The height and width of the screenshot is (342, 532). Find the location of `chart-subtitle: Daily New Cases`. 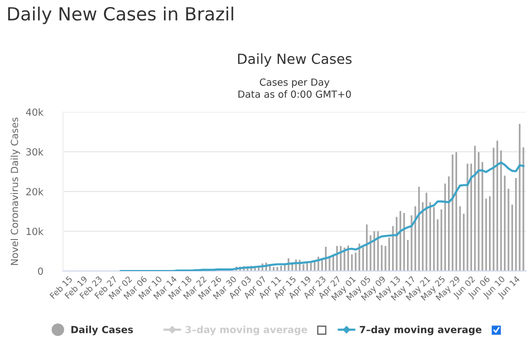

chart-subtitle: Daily New Cases is located at coordinates (295, 60).